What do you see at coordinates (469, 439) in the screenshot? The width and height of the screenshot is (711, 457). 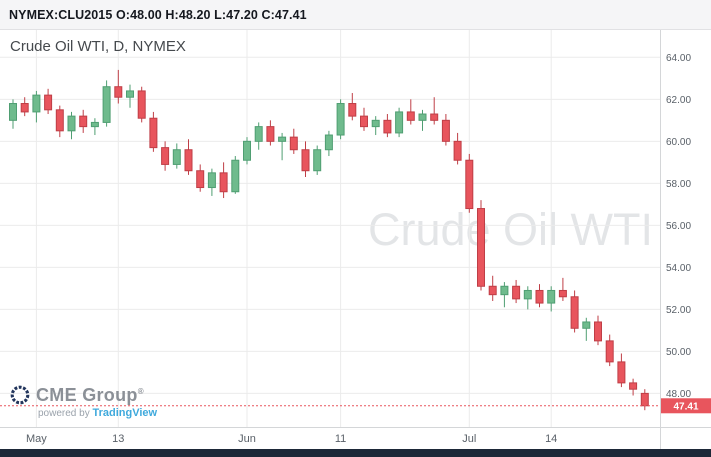 I see `svg-text: Jul` at bounding box center [469, 439].